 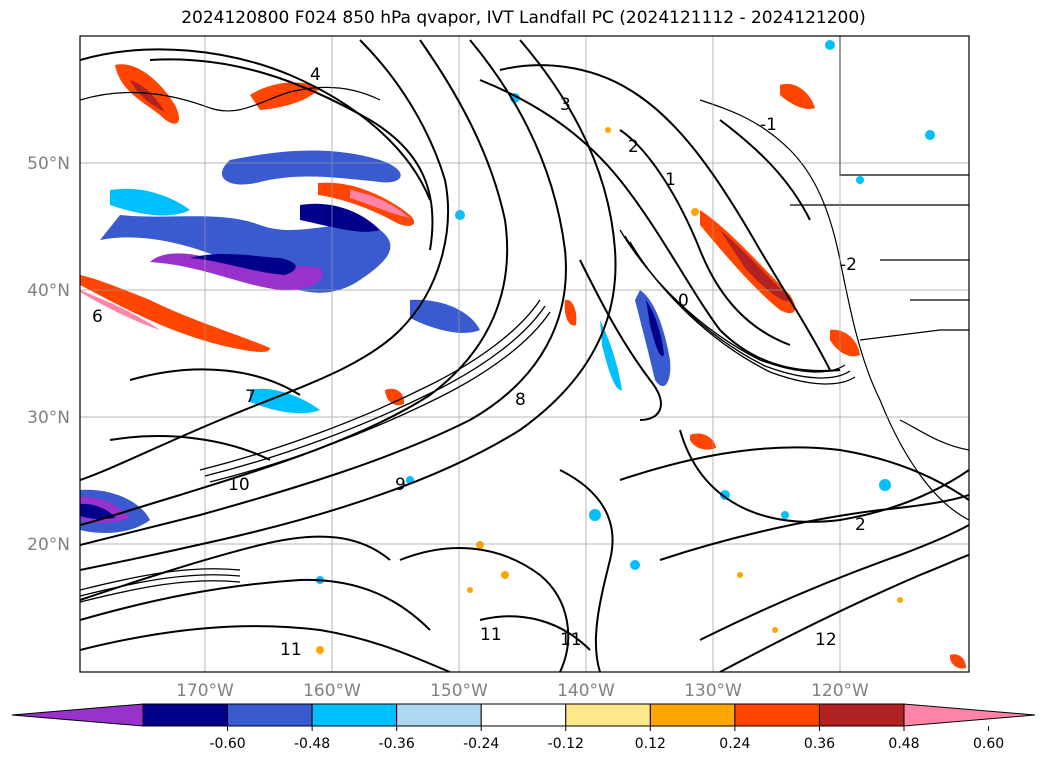 What do you see at coordinates (522, 691) in the screenshot?
I see `lon-labels: 170°W 160°W 150°W 140°W 130°W 120°W` at bounding box center [522, 691].